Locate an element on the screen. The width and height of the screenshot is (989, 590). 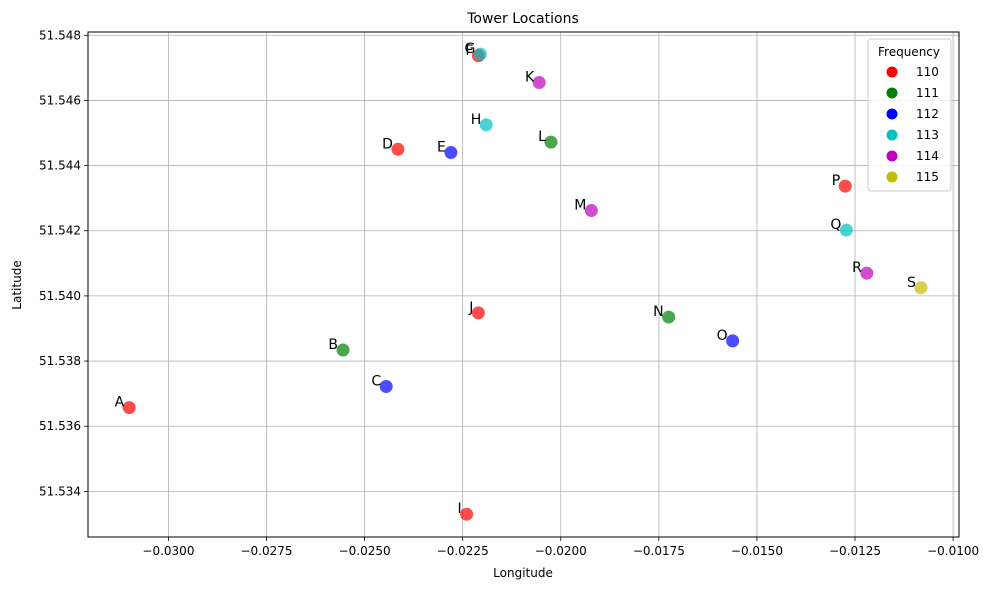
y-axis-label: Latitude is located at coordinates (17, 284).